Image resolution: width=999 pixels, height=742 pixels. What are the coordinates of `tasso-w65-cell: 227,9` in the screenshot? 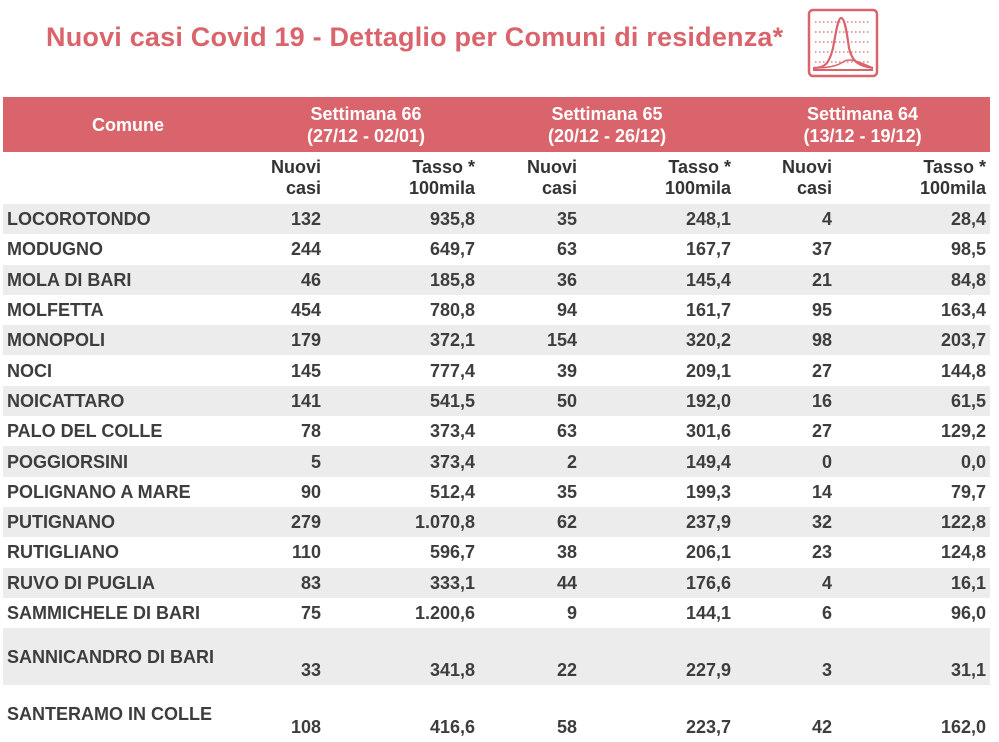 It's located at (658, 657).